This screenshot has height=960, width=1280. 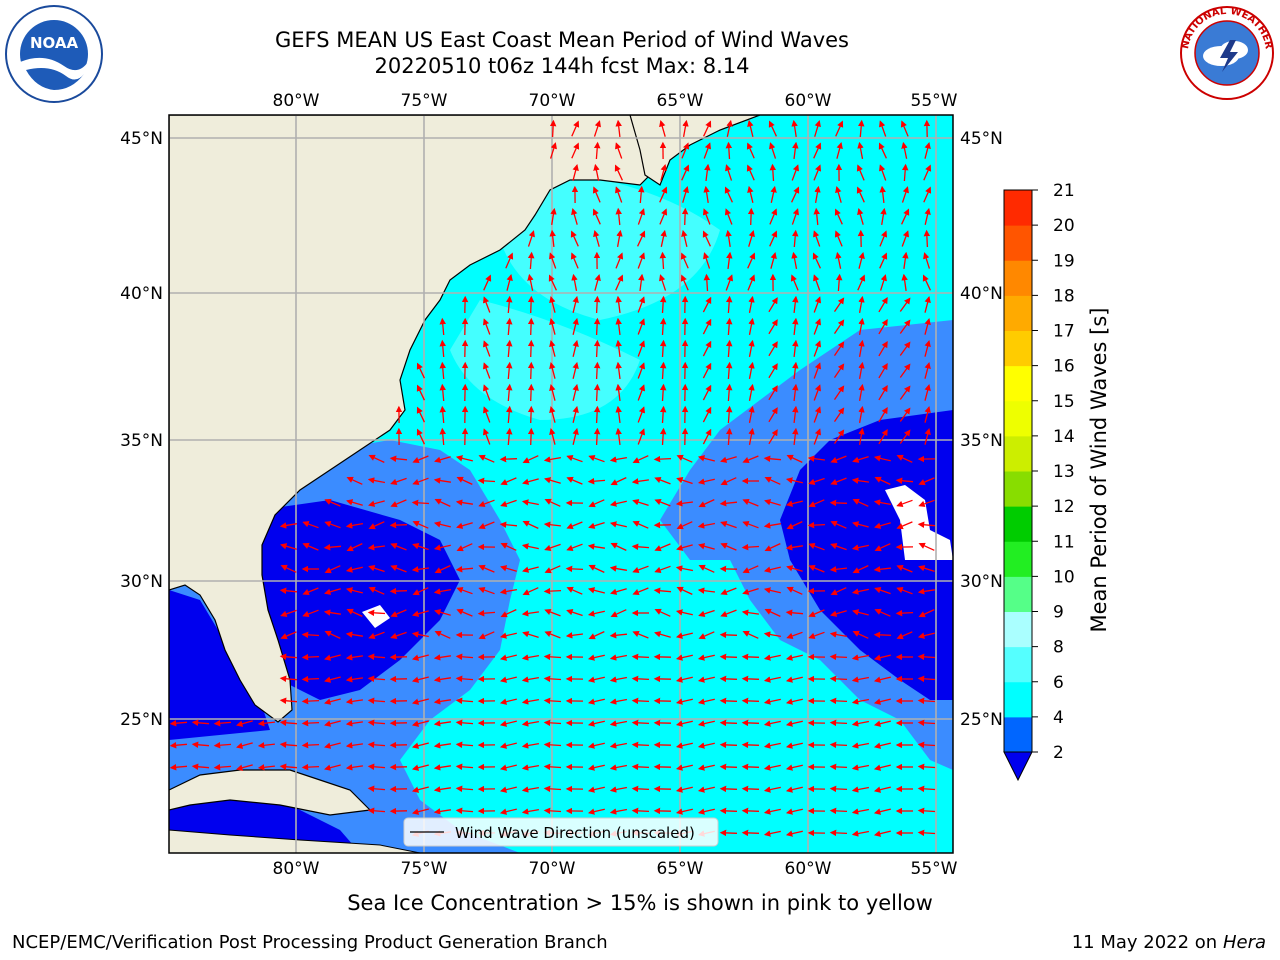 What do you see at coordinates (141, 294) in the screenshot?
I see `lat-label: 40°N` at bounding box center [141, 294].